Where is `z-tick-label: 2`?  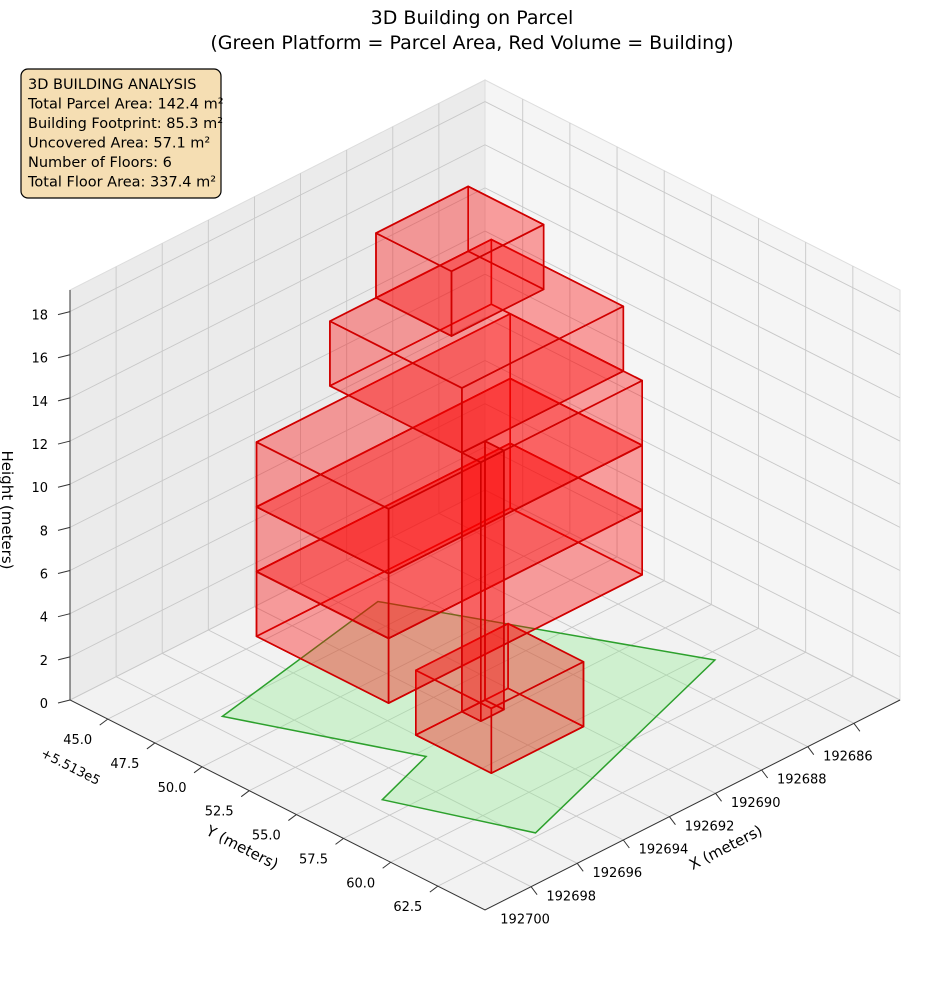
z-tick-label: 2 is located at coordinates (44, 661).